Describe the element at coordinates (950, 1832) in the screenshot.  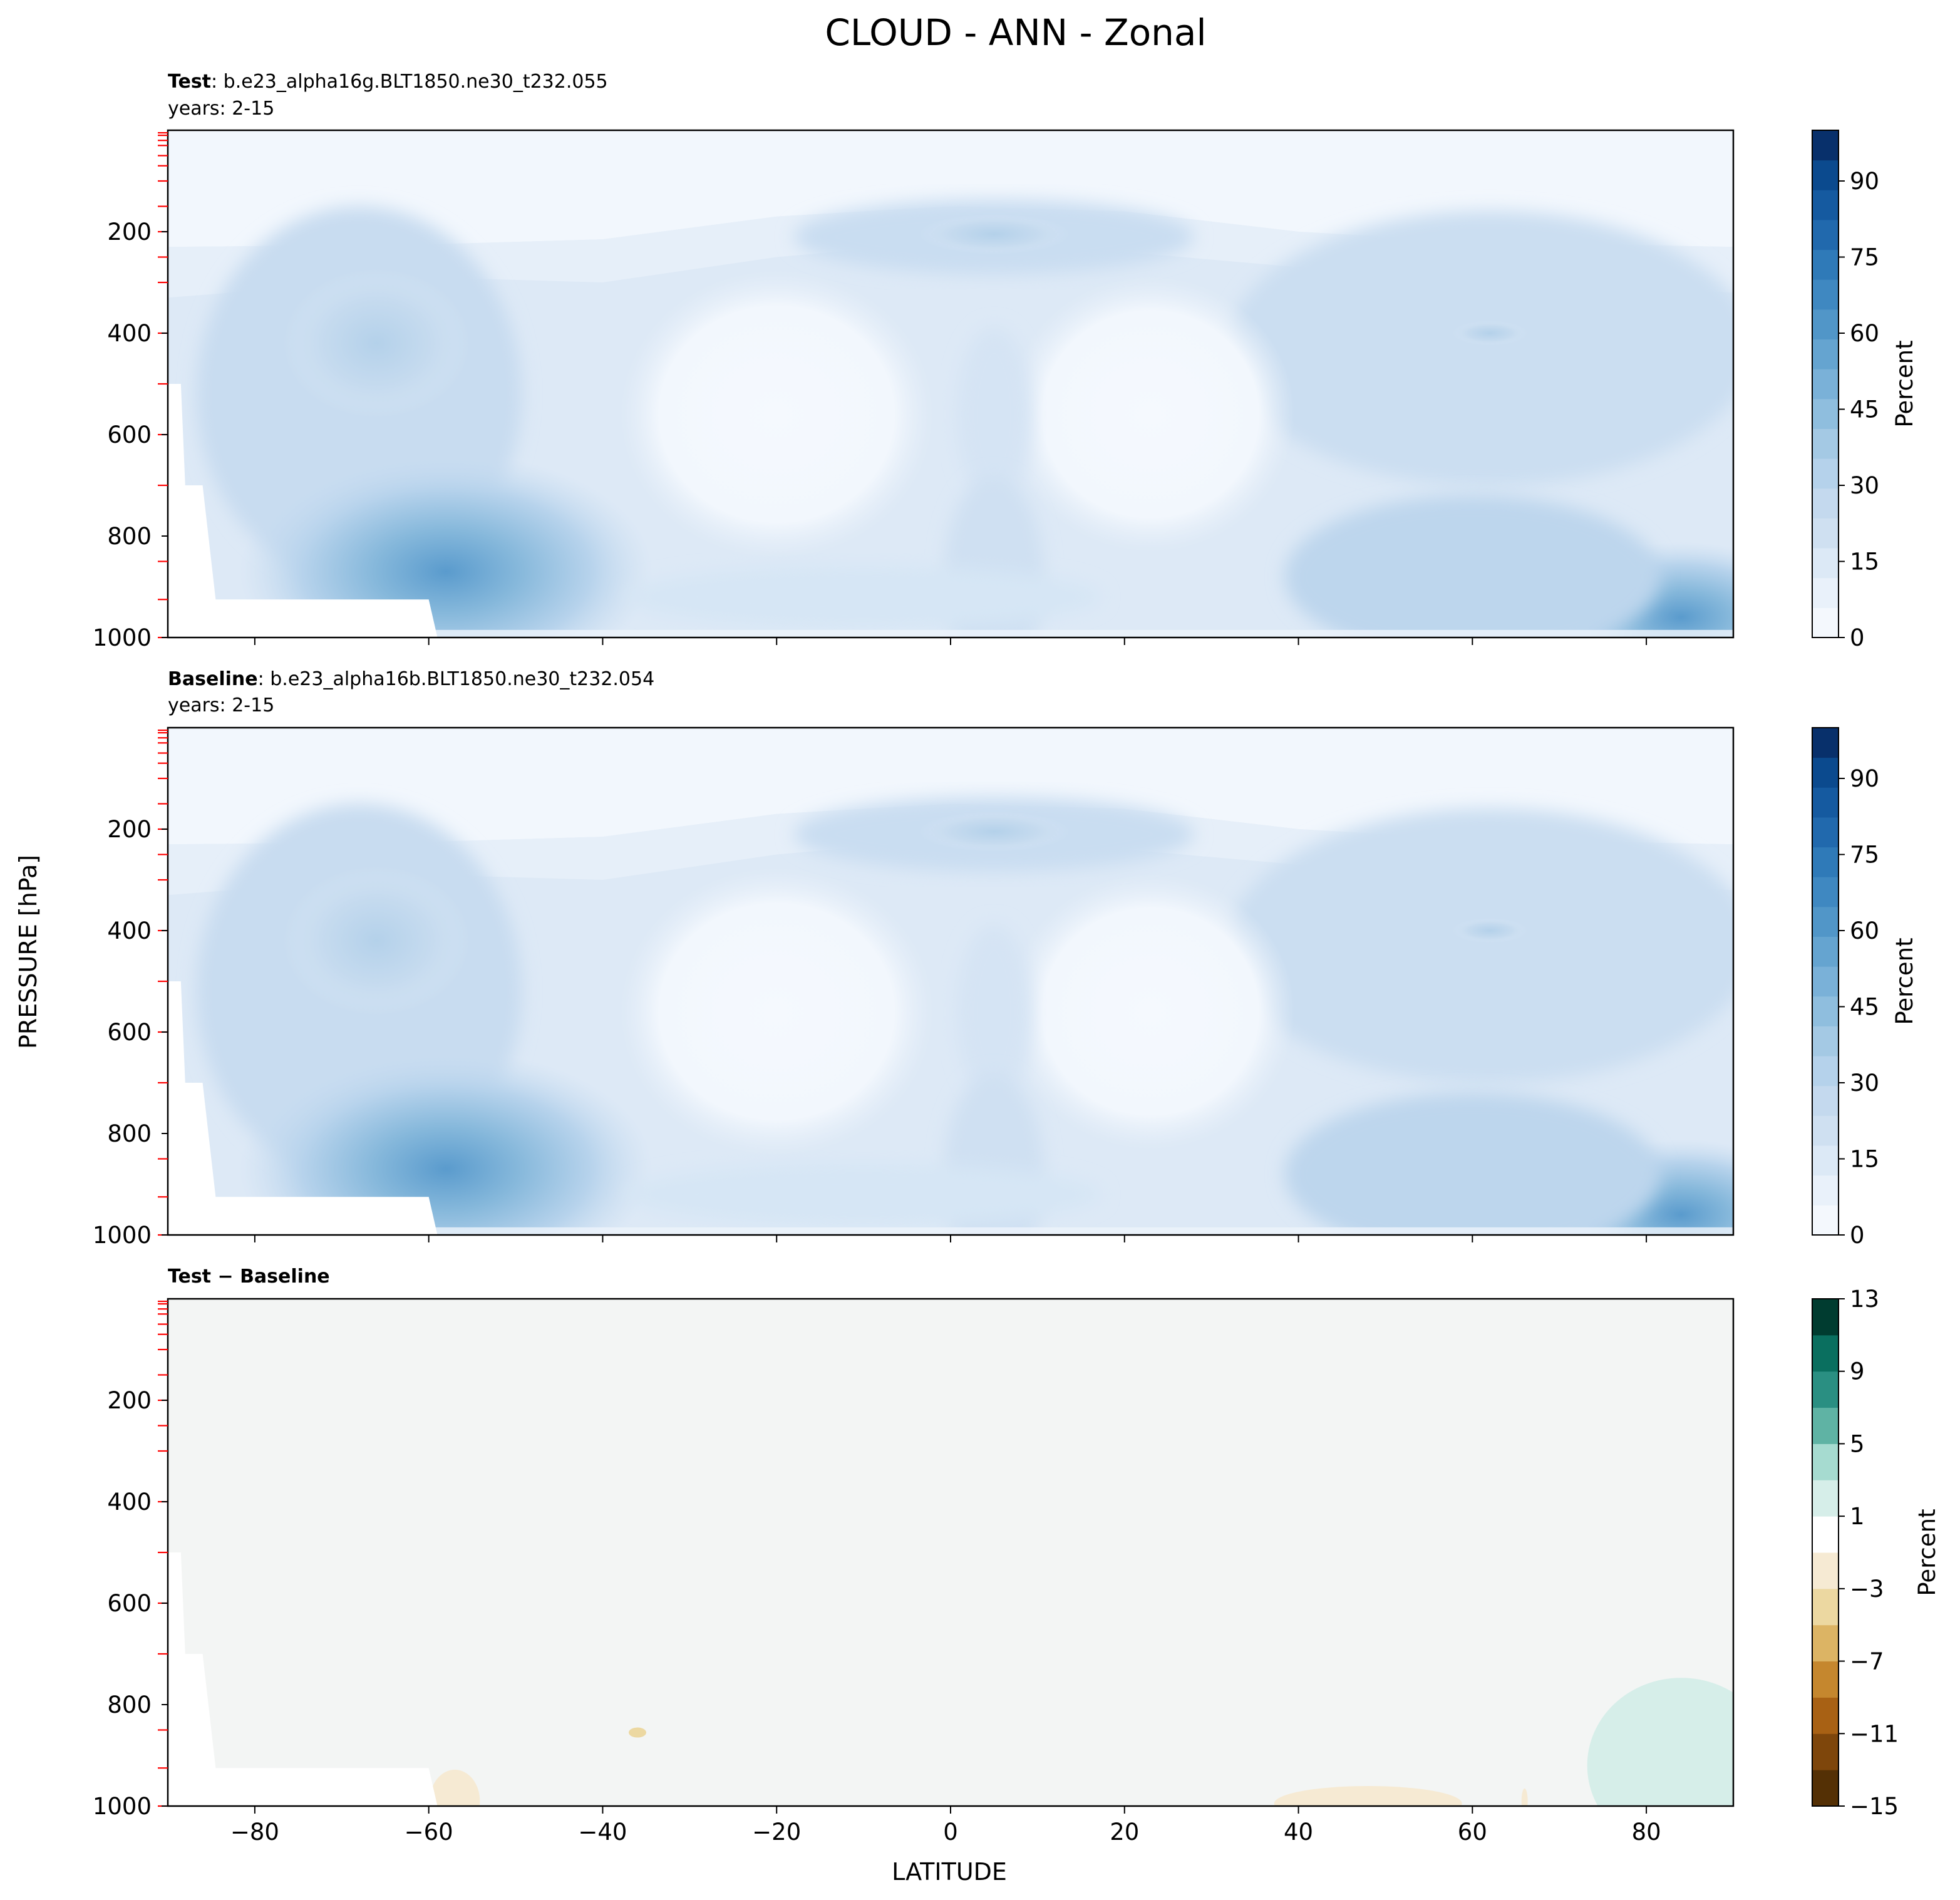
I see `x-tick-label: 0` at that location.